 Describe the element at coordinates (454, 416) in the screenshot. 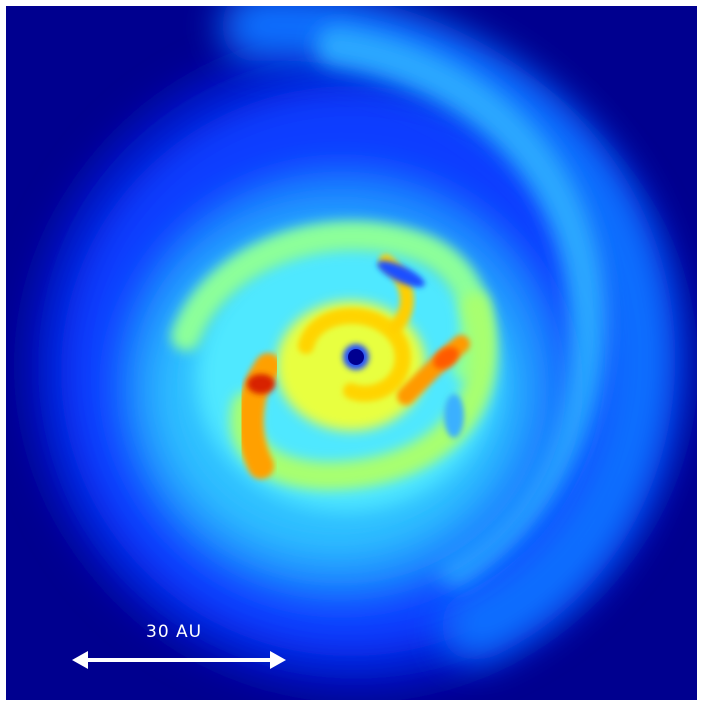

I see `right-gap` at that location.